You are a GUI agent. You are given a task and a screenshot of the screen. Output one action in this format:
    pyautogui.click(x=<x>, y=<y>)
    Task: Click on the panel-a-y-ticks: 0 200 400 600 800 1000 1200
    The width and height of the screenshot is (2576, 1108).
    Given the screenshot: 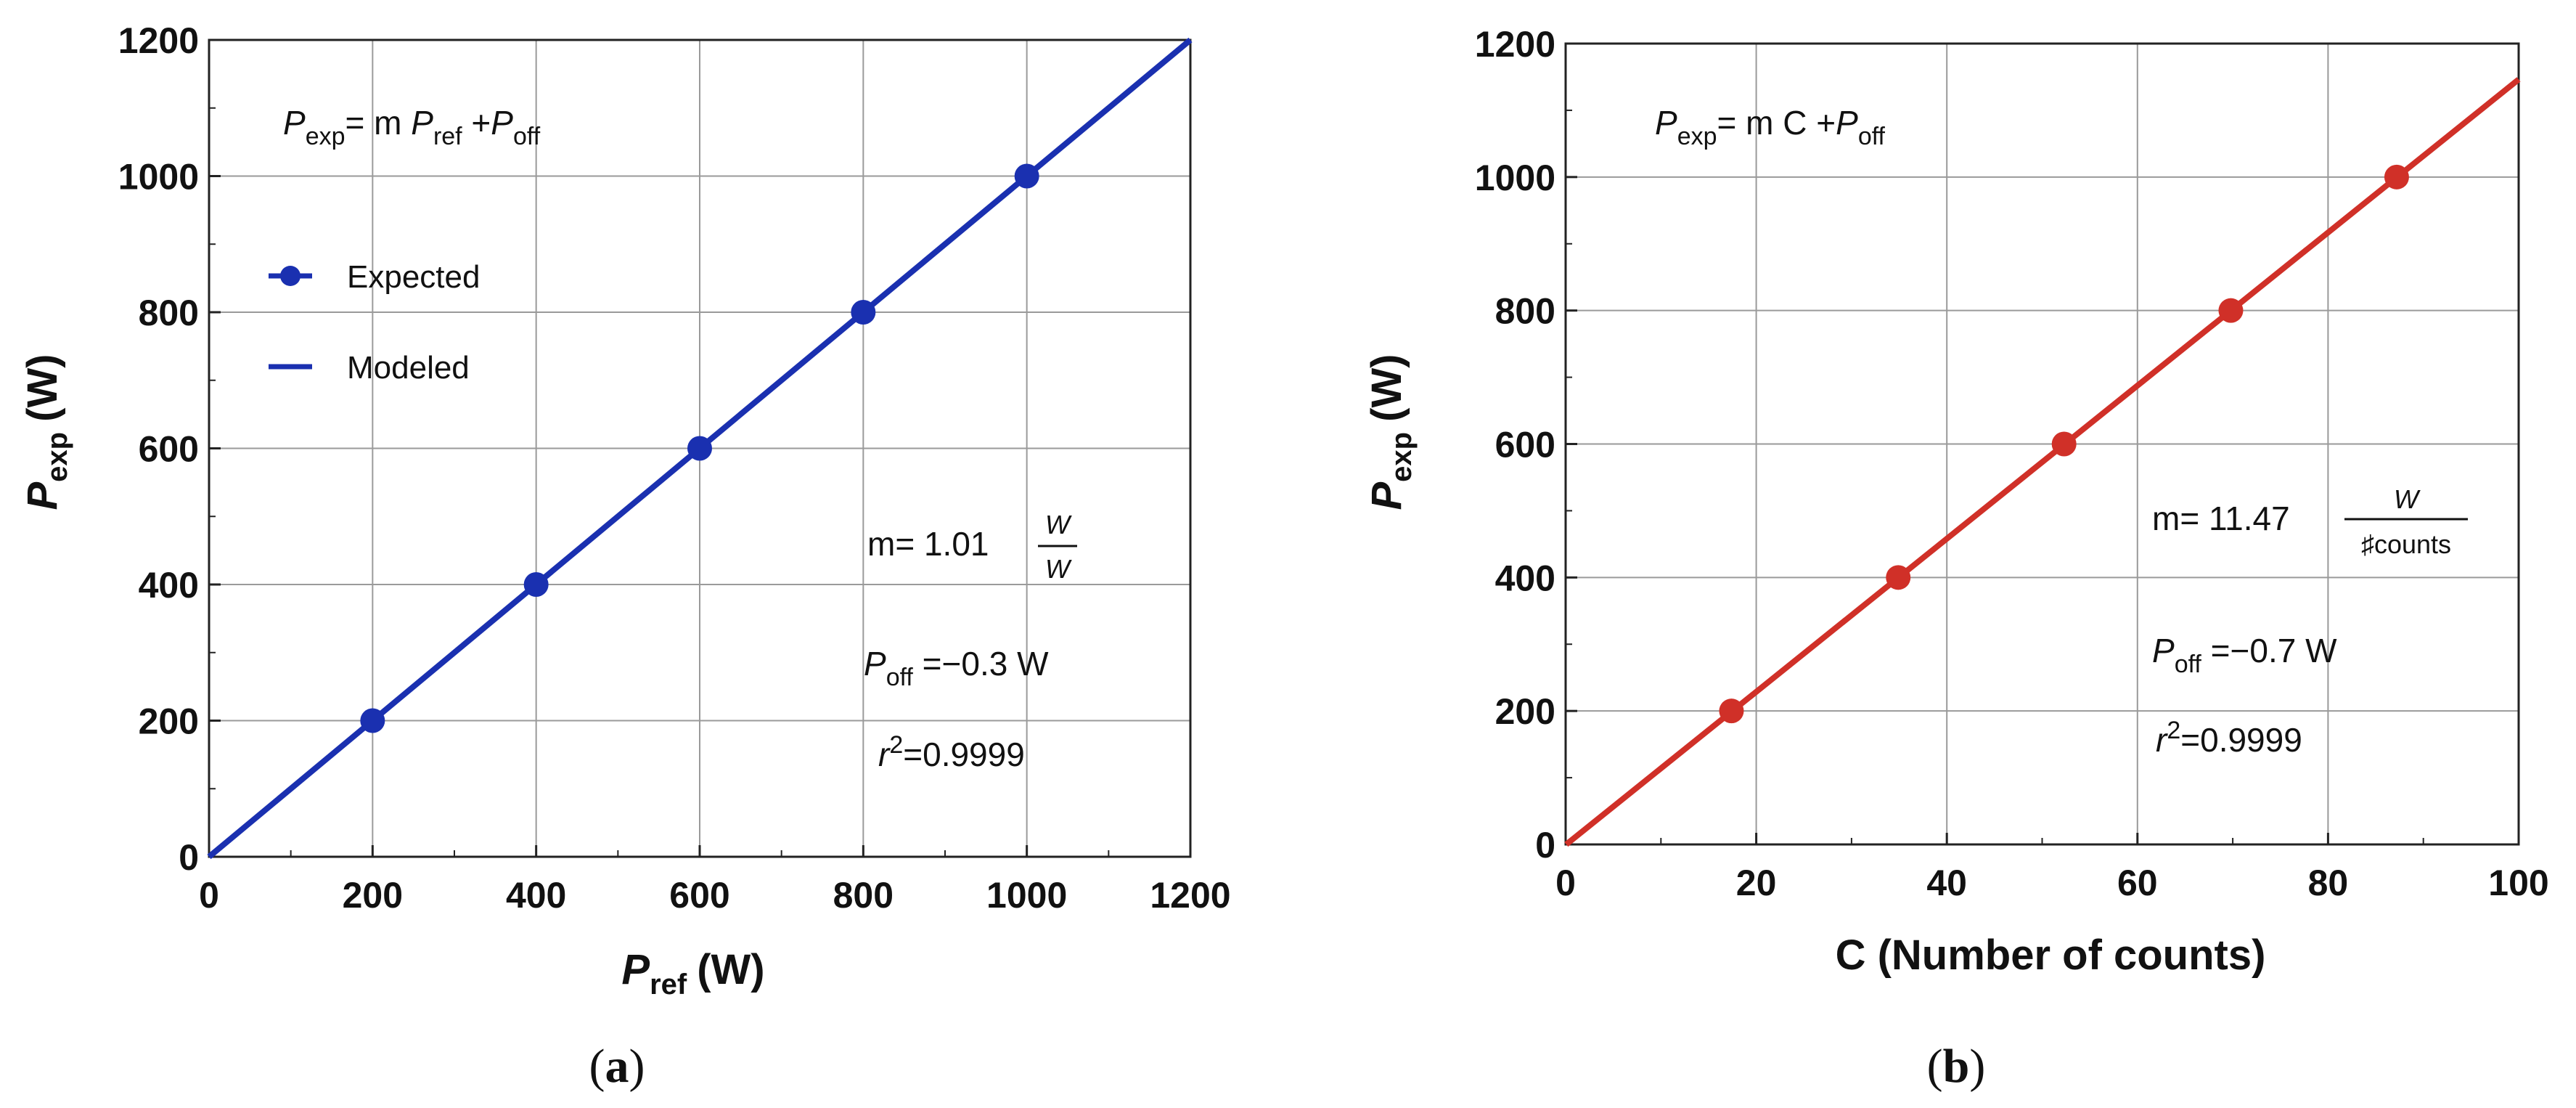 What is the action you would take?
    pyautogui.click(x=170, y=449)
    